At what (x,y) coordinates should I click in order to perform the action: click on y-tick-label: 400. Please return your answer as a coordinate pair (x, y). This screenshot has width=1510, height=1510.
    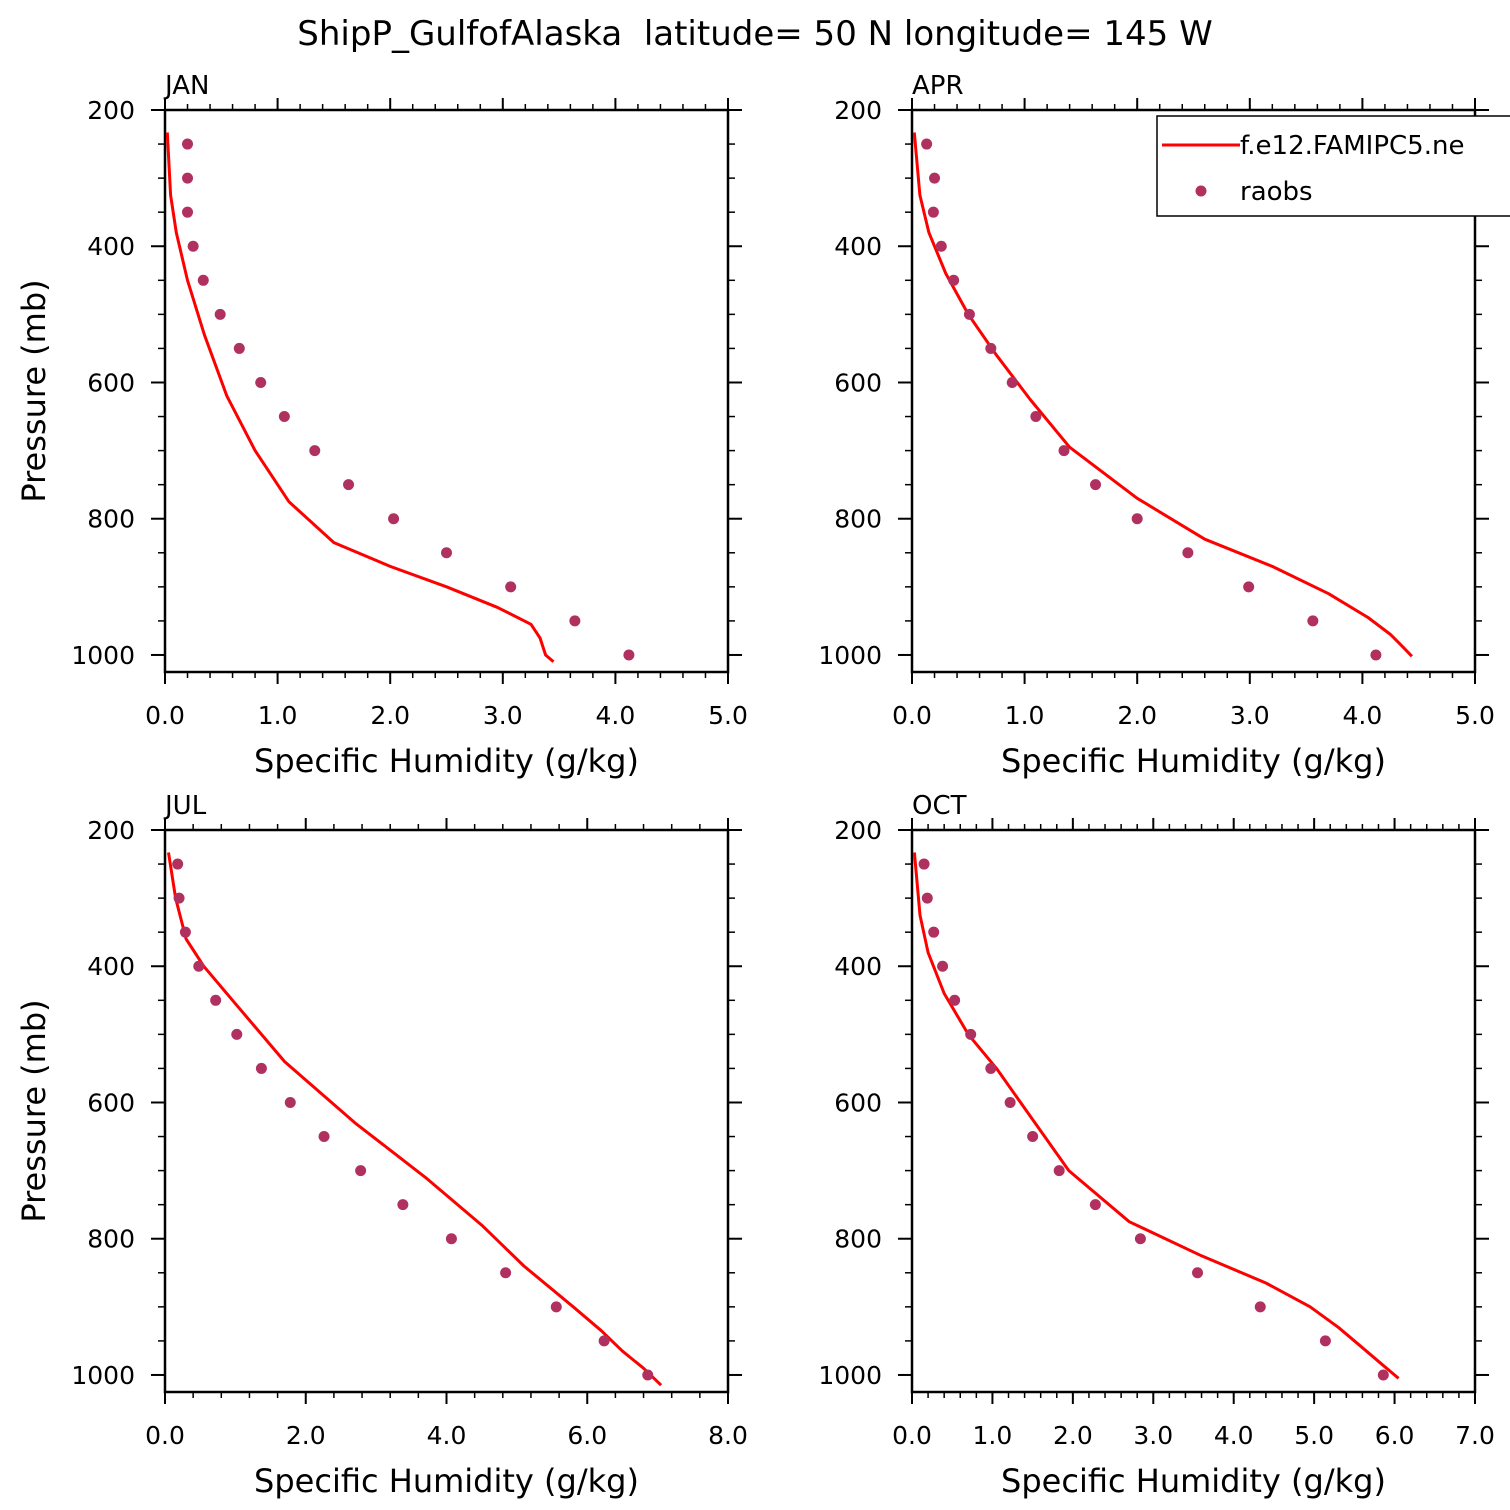
    Looking at the image, I should click on (858, 246).